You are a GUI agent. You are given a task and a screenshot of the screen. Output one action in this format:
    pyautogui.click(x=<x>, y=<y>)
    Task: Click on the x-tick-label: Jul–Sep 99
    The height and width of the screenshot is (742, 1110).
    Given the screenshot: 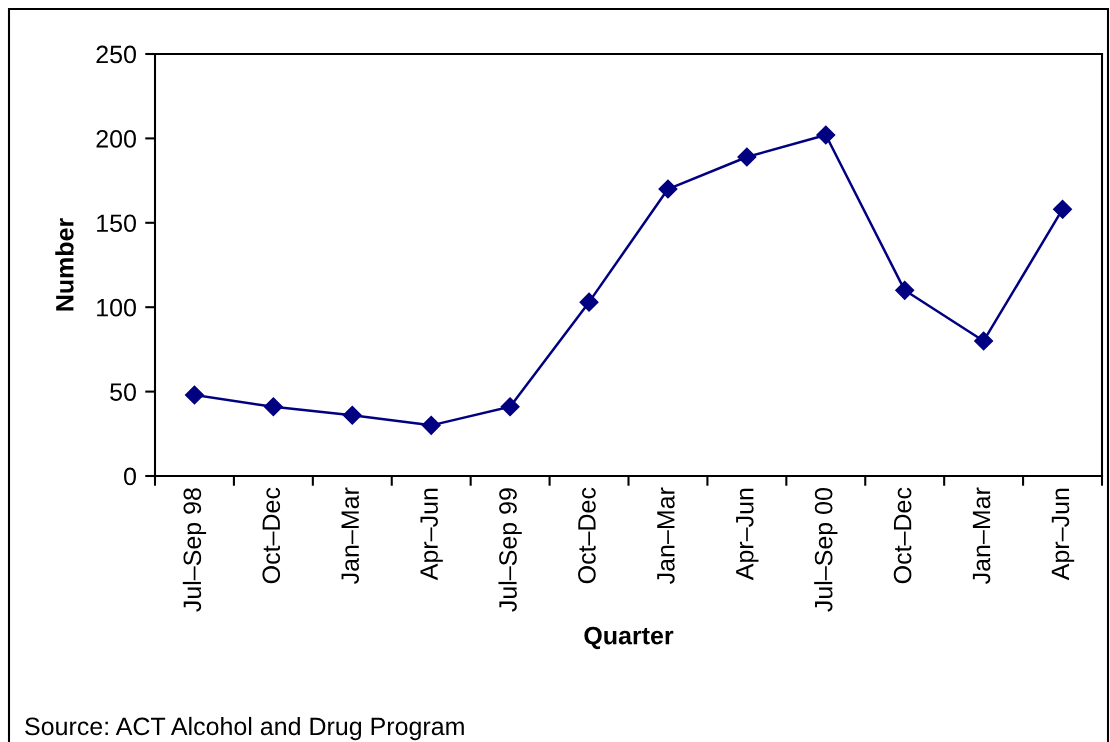 What is the action you would take?
    pyautogui.click(x=510, y=550)
    